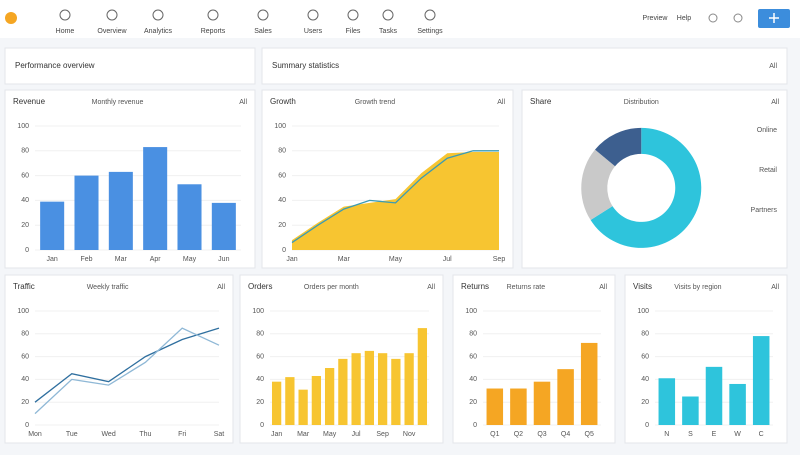 Image resolution: width=800 pixels, height=455 pixels. I want to click on legend-label: Retail, so click(768, 170).